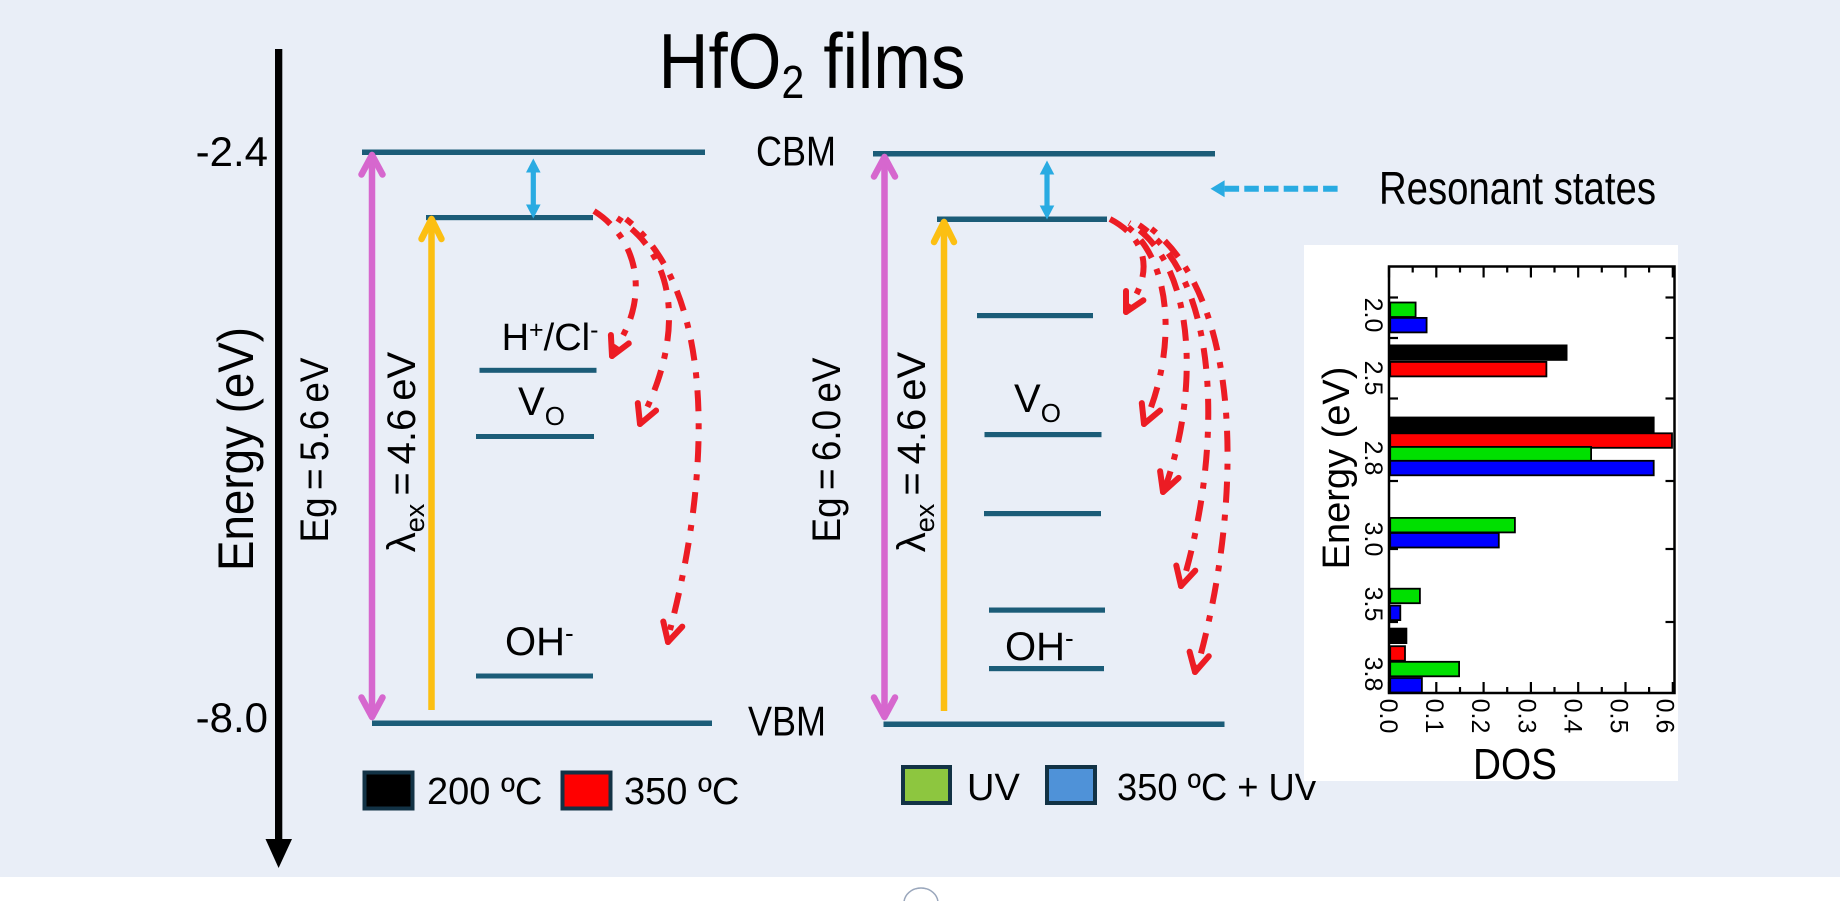  What do you see at coordinates (315, 449) in the screenshot?
I see `svg-text: Eg = 5.6 eV` at bounding box center [315, 449].